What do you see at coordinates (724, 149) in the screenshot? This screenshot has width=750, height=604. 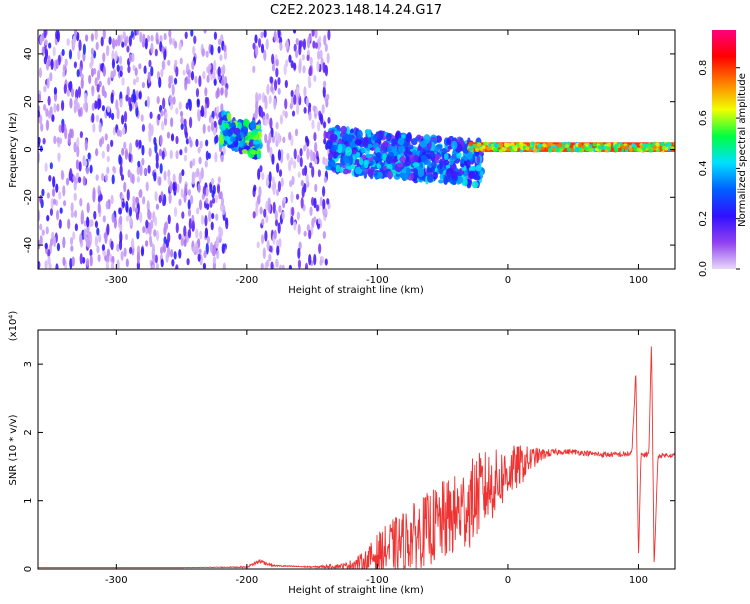 I see `colorbar-gradient` at bounding box center [724, 149].